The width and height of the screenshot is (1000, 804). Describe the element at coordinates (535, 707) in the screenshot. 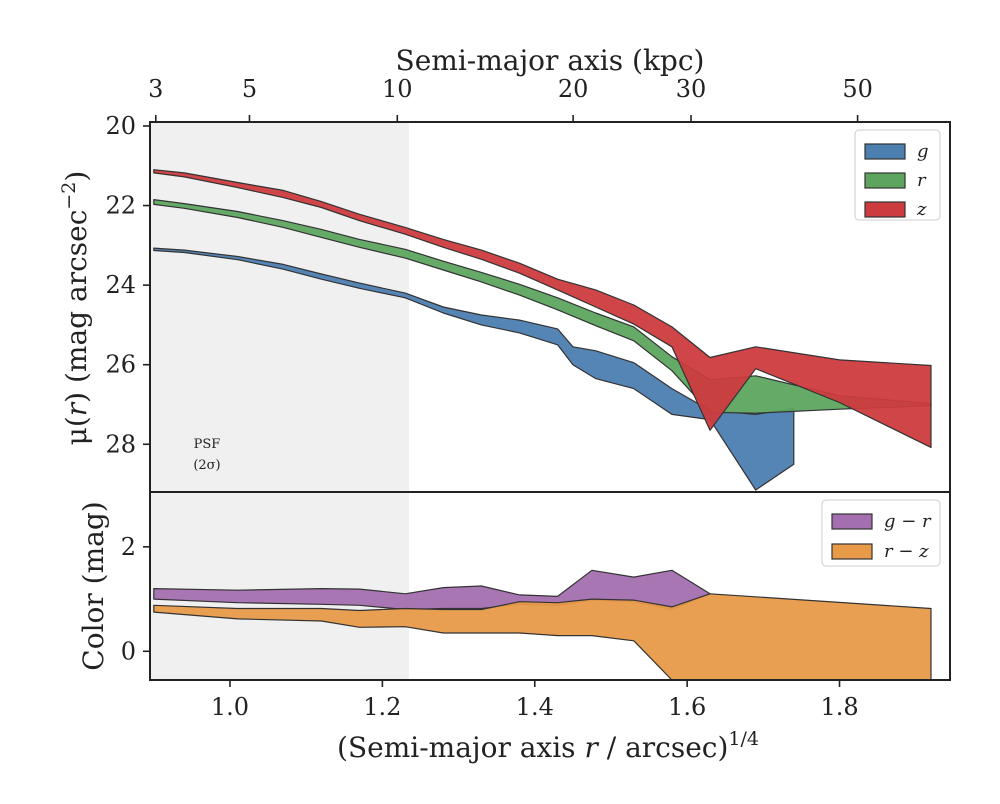

I see `x-tick-label: 1.4` at that location.